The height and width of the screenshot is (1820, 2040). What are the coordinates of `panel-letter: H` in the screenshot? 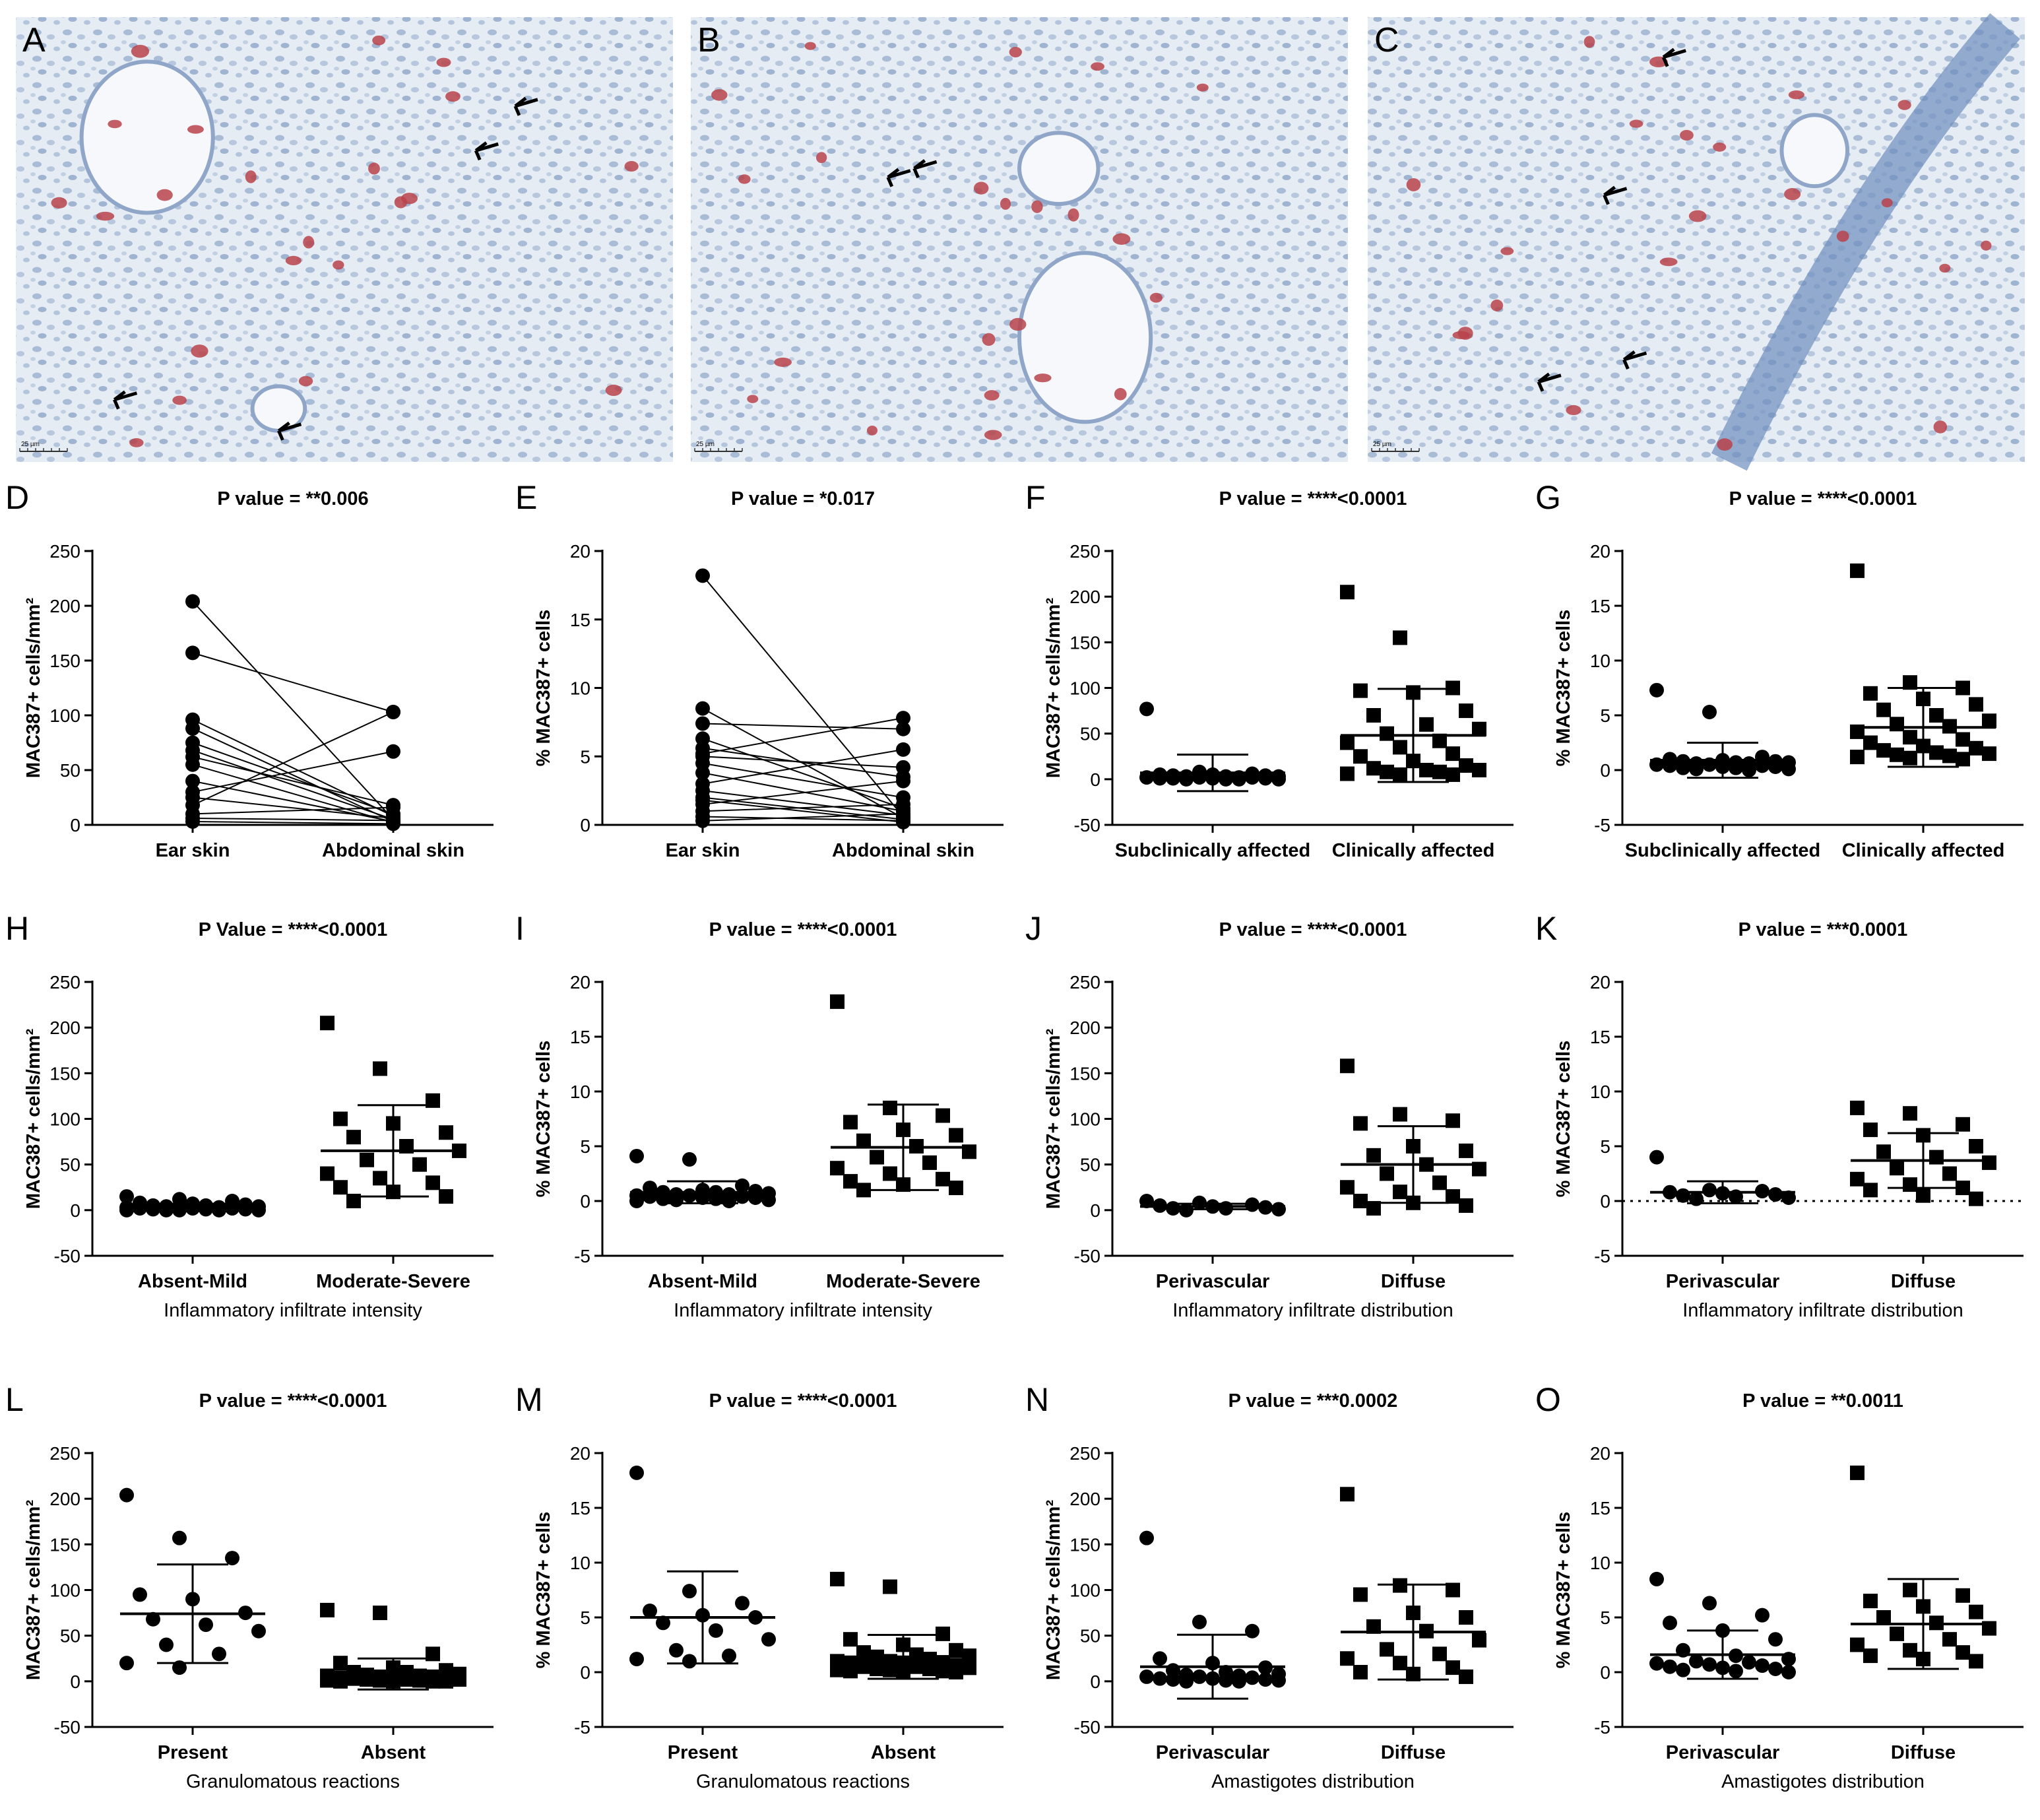 It's located at (17, 928).